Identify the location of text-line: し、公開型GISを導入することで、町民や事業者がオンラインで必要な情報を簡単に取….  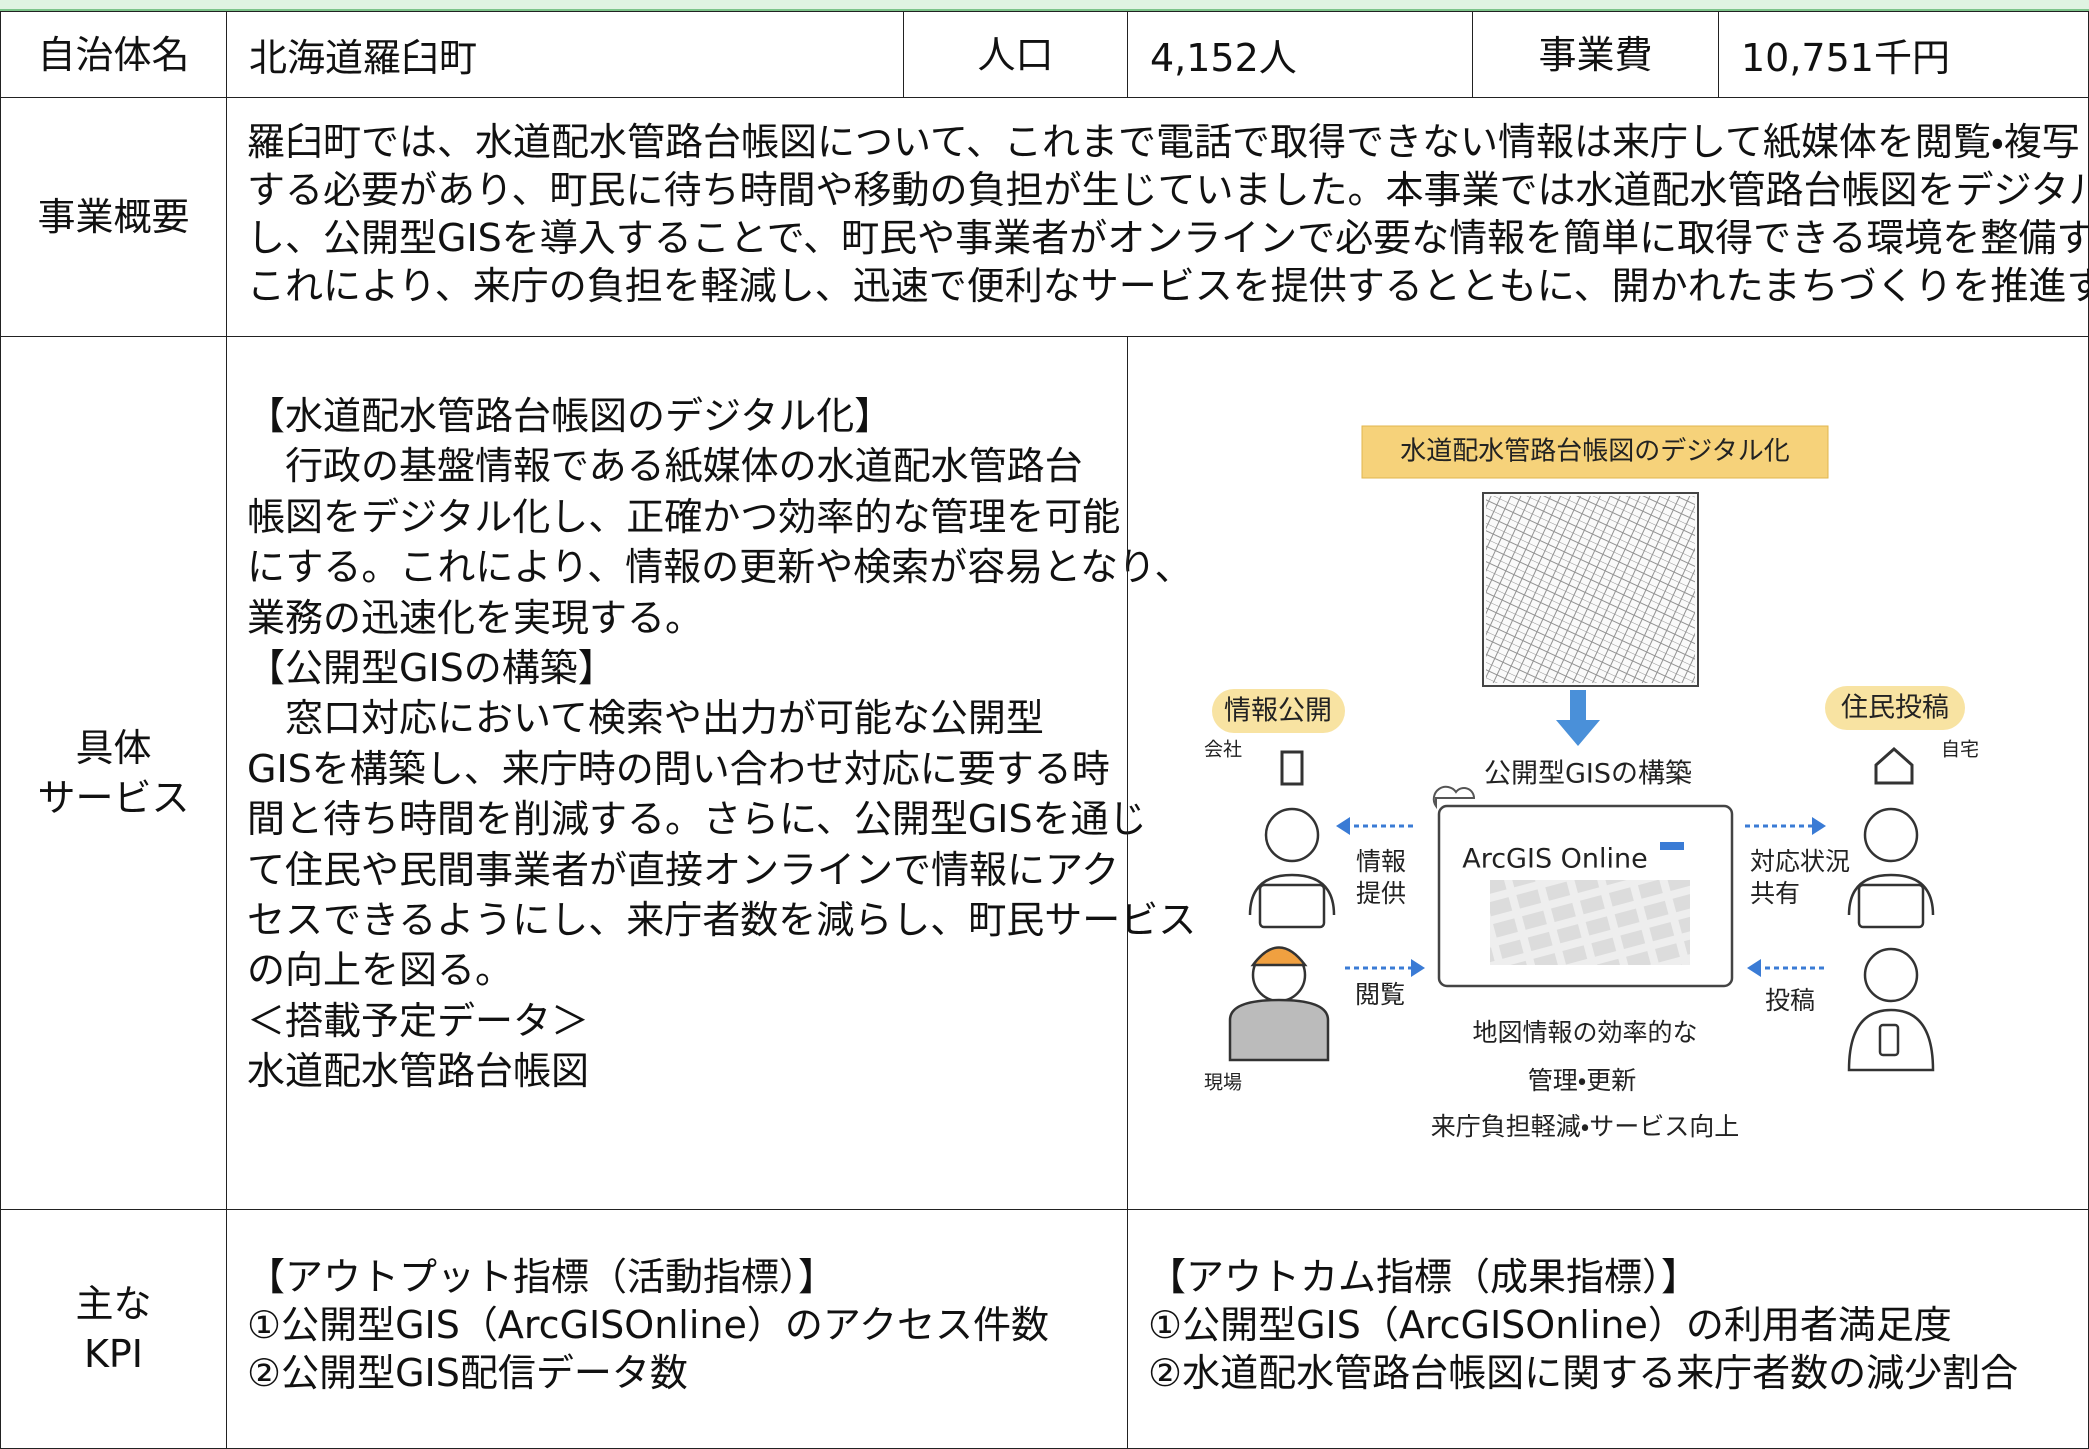
(1168, 238).